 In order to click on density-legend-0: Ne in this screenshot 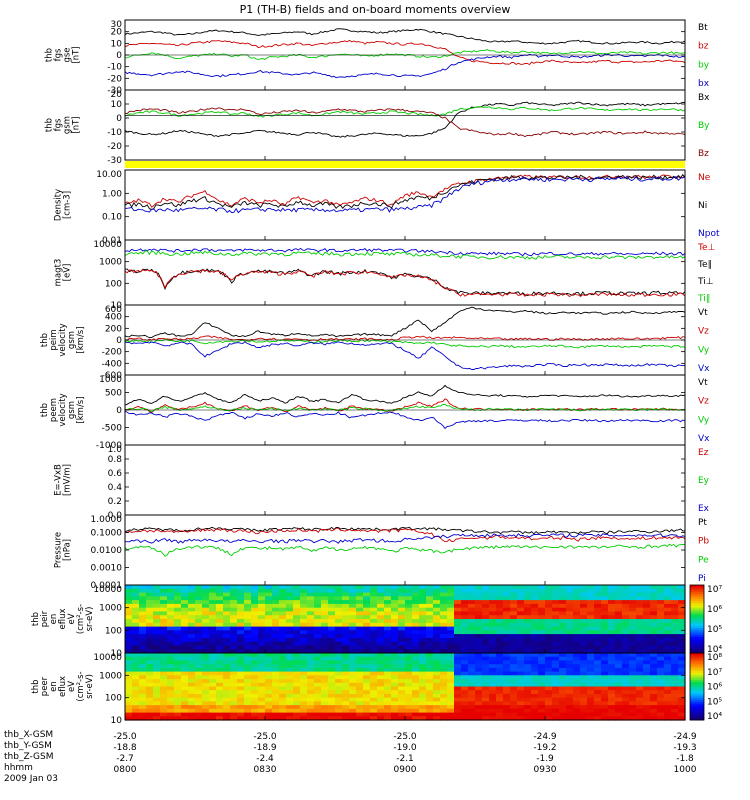, I will do `click(704, 178)`.